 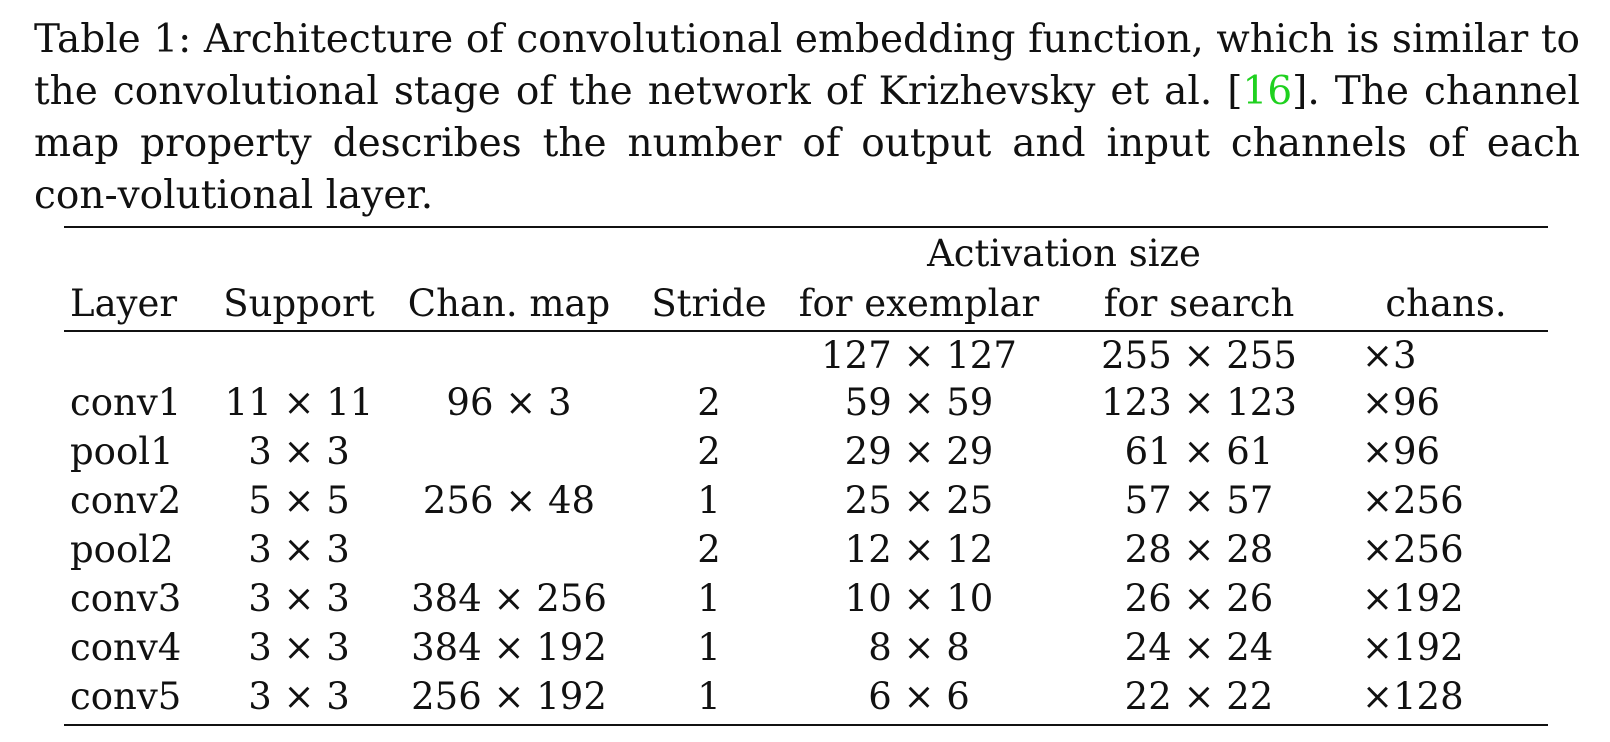 I want to click on table-row: 127 × 127 255 × 255 ×3, so click(x=806, y=353).